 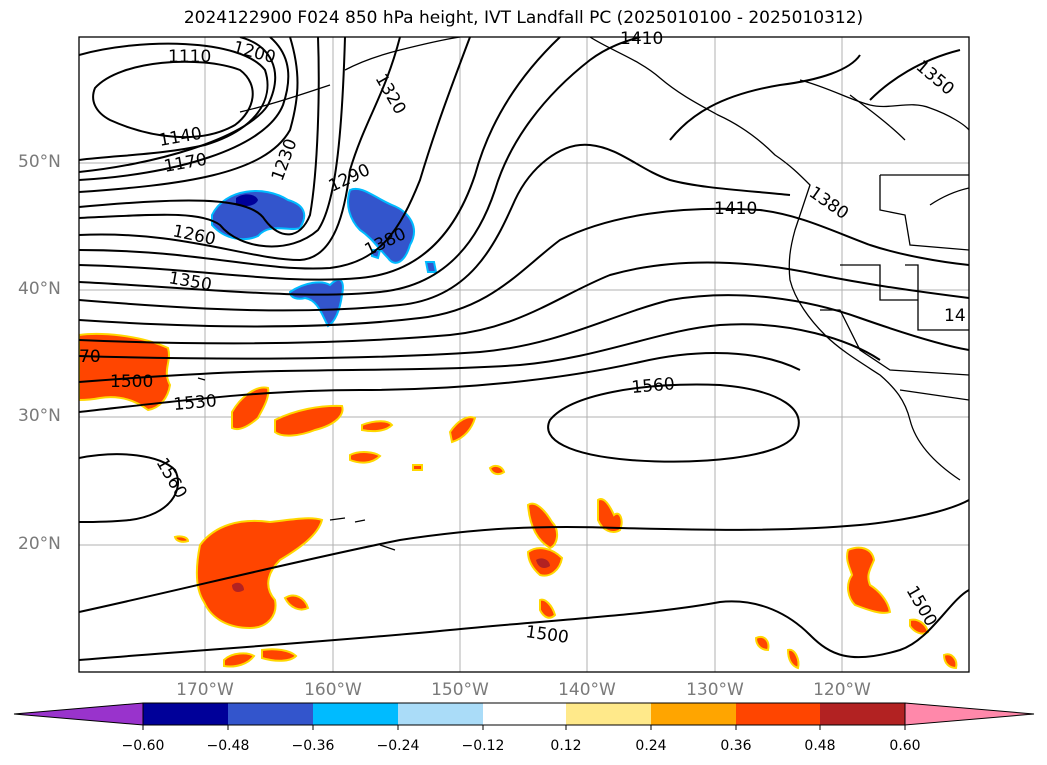 I want to click on colorbar, so click(x=524, y=716).